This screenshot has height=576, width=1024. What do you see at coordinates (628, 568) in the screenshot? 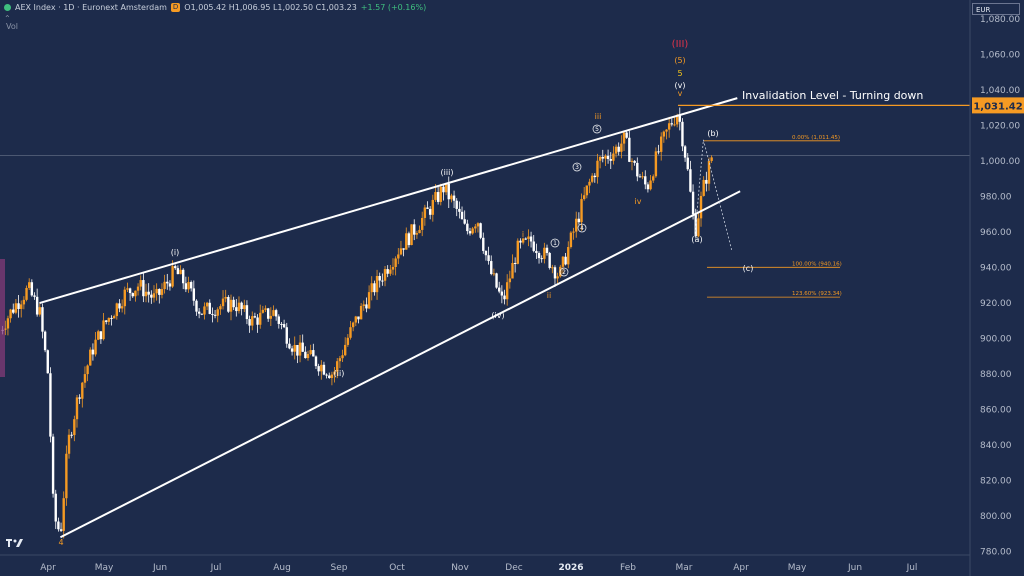
I see `x-tick-label: Feb` at bounding box center [628, 568].